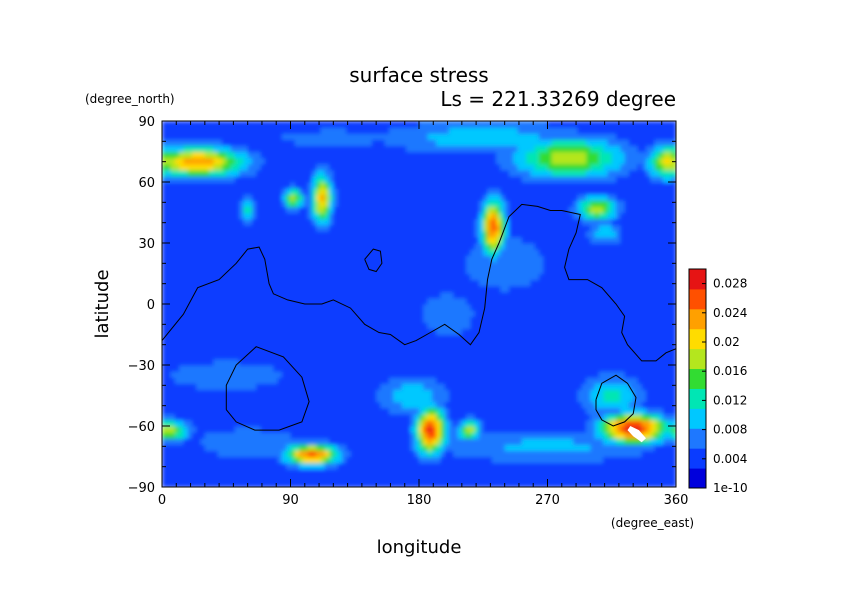 The width and height of the screenshot is (842, 595). Describe the element at coordinates (636, 434) in the screenshot. I see `saturated-region` at that location.